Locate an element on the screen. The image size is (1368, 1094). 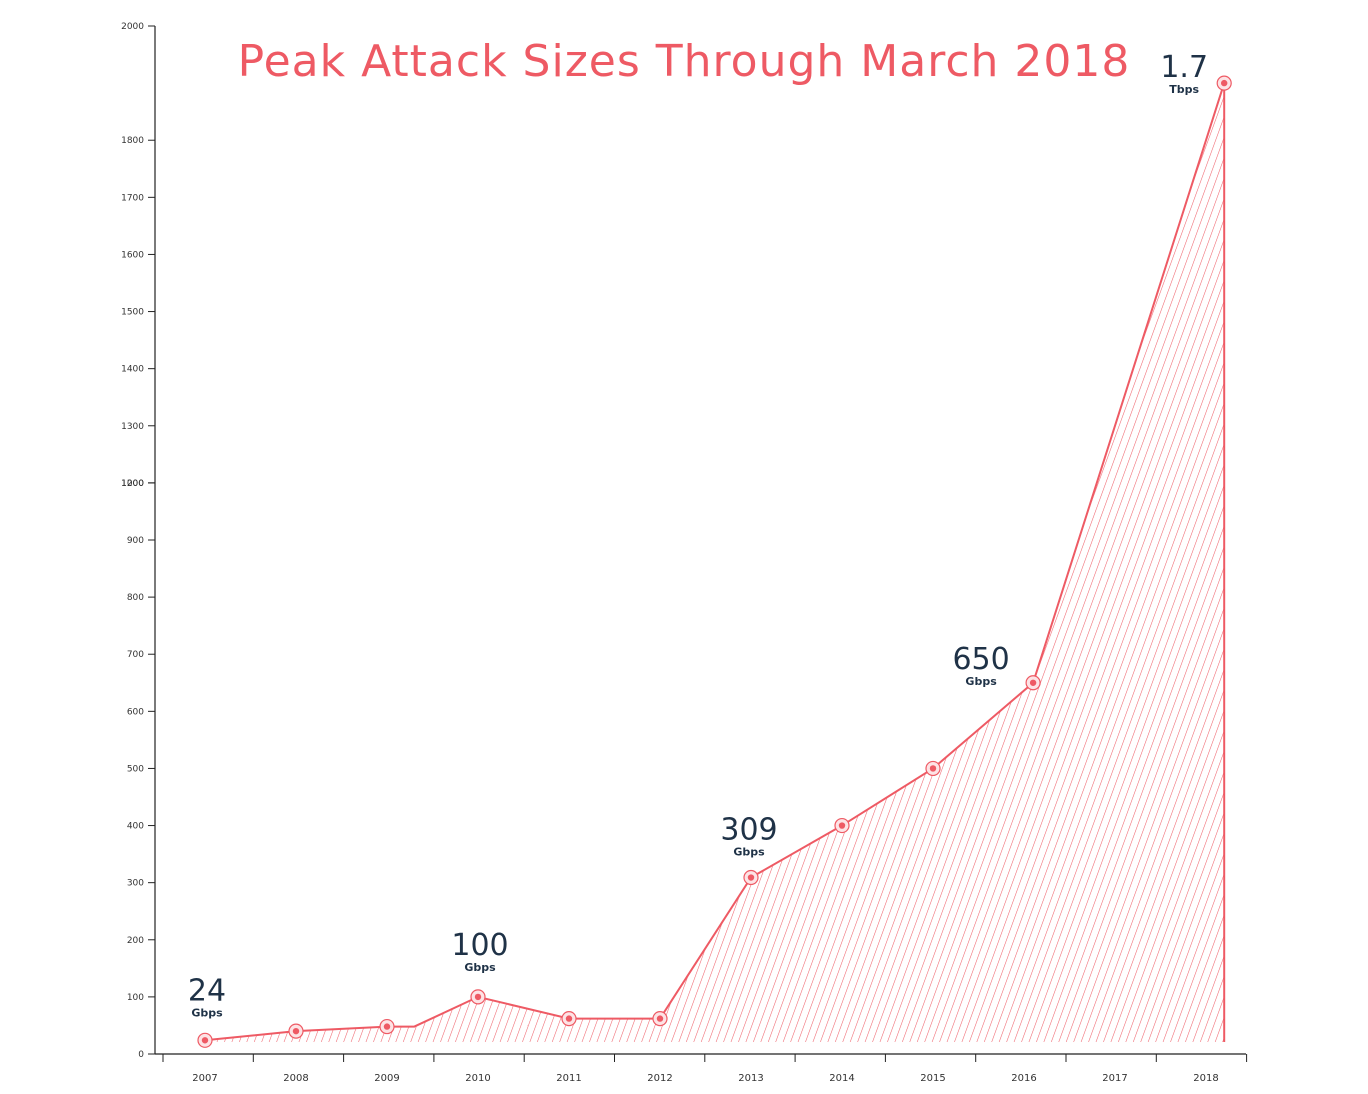
annotation-value: 100 is located at coordinates (479, 945).